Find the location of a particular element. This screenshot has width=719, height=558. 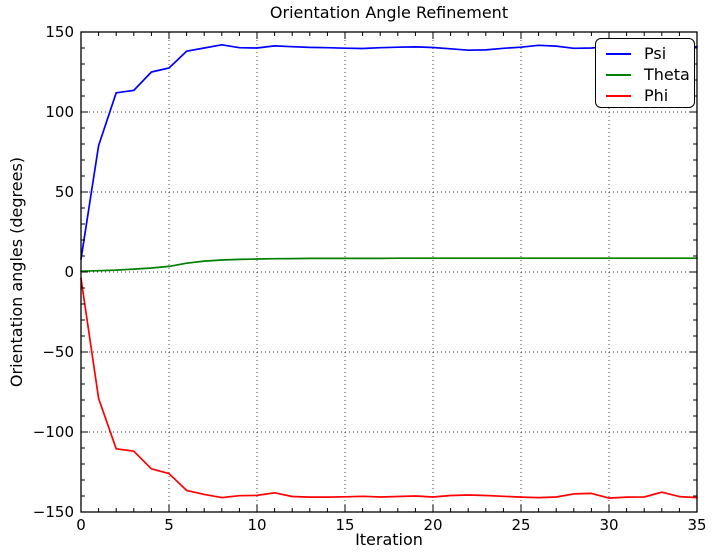

legend-item-phi: Phi is located at coordinates (645, 95).